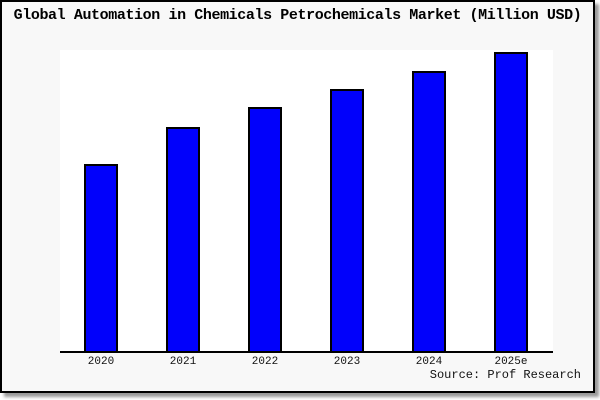  I want to click on bar-2024, so click(429, 212).